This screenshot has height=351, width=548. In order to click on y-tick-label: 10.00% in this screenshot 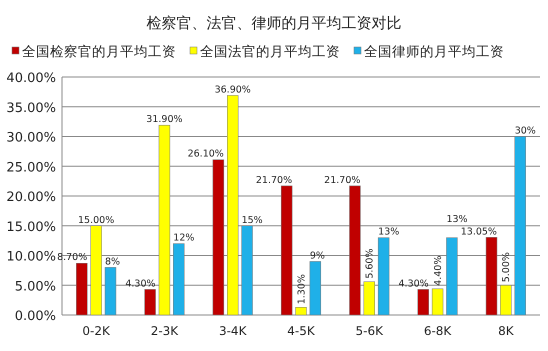, I will do `click(31, 257)`.